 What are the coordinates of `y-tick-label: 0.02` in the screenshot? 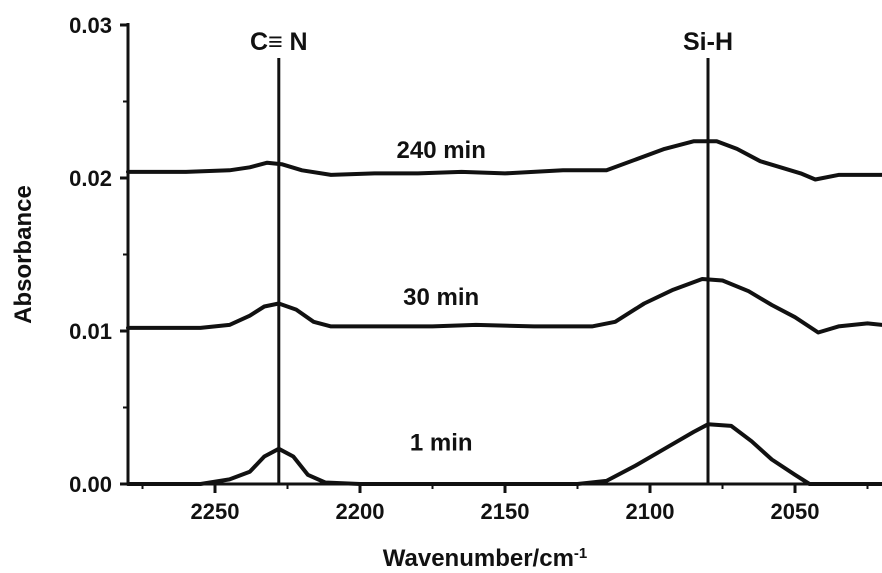 It's located at (90, 178).